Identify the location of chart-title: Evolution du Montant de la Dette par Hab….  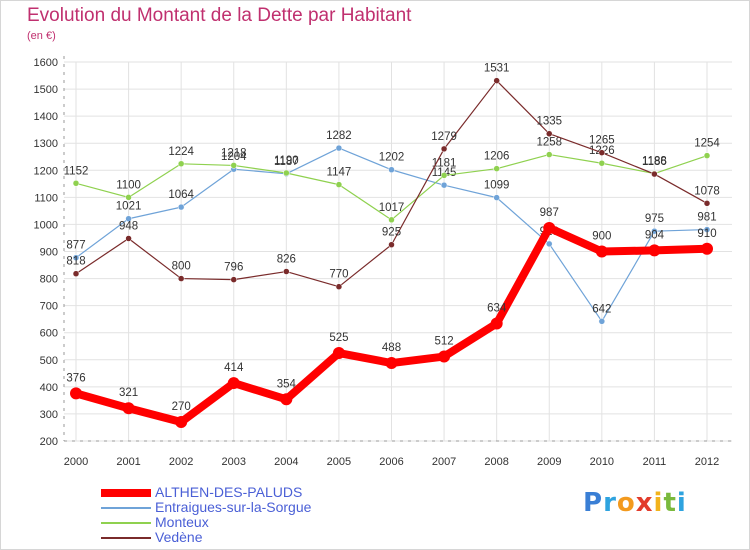
(219, 15).